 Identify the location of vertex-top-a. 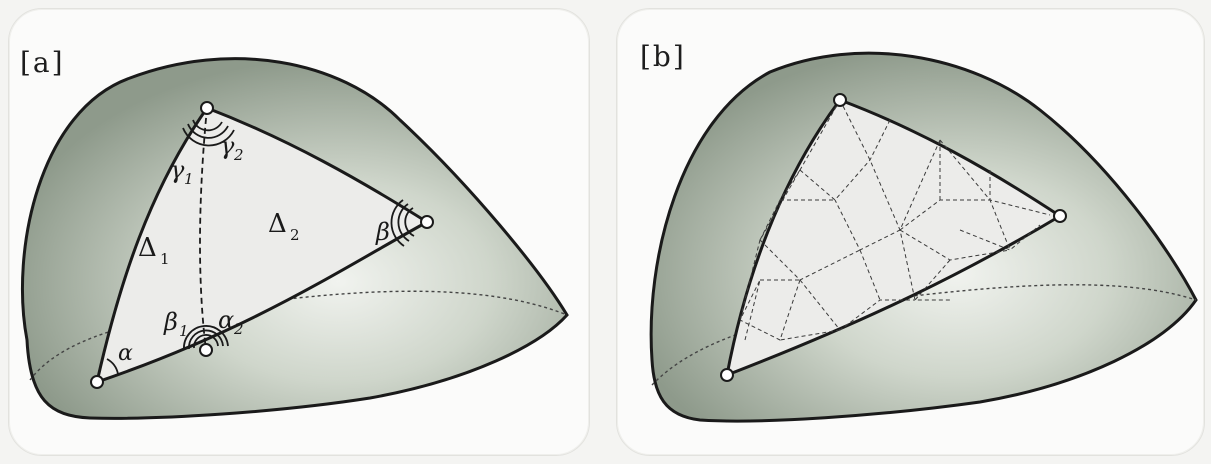
(207, 108).